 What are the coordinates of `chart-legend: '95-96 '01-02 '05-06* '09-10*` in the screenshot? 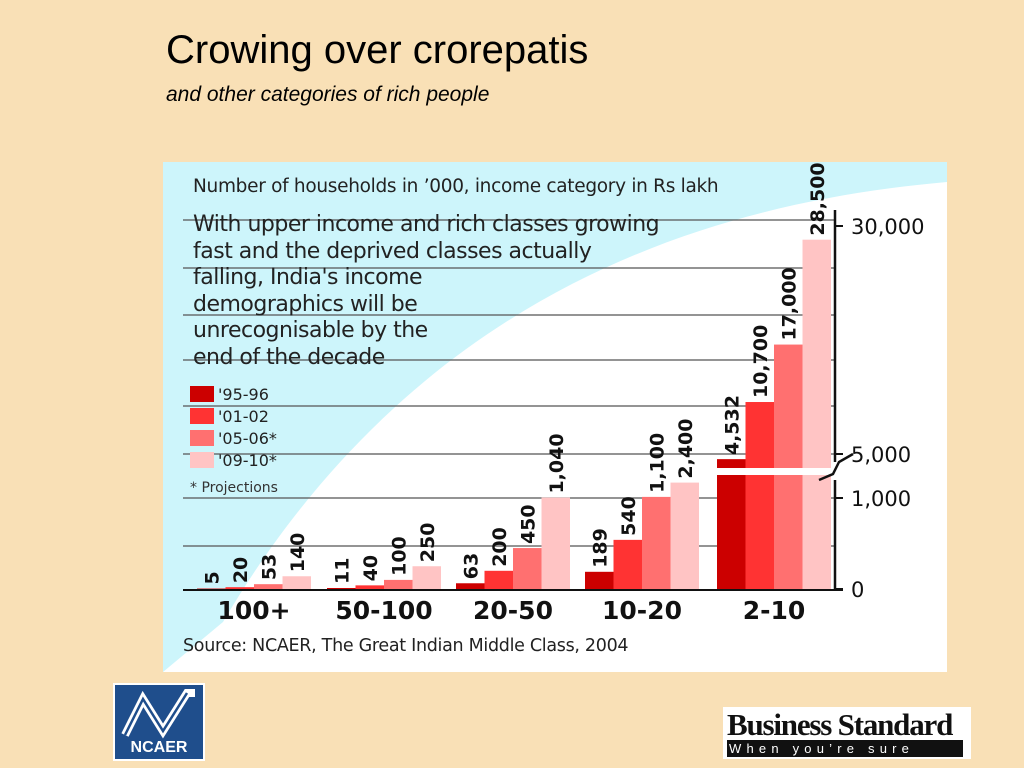 It's located at (233, 427).